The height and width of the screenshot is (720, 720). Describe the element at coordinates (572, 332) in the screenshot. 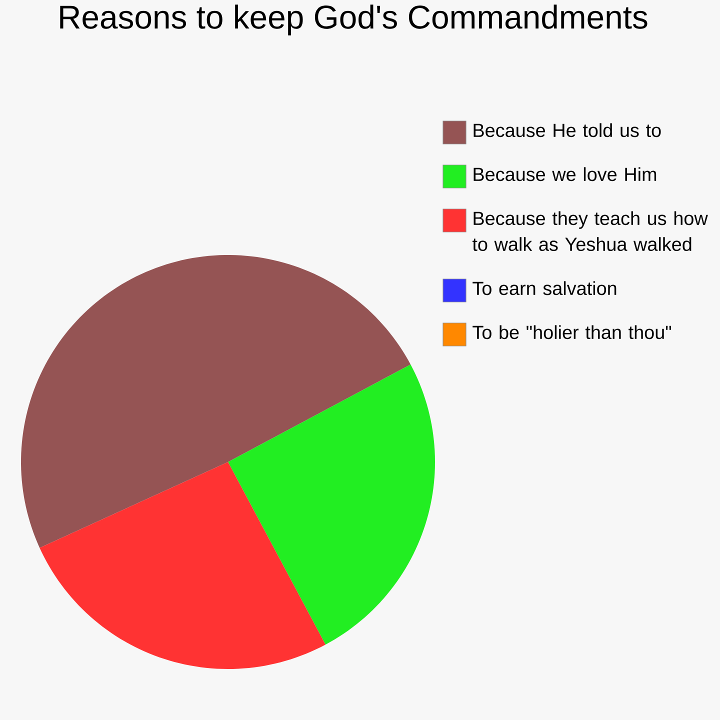

I see `legend-label: To be "holier than thou"` at that location.